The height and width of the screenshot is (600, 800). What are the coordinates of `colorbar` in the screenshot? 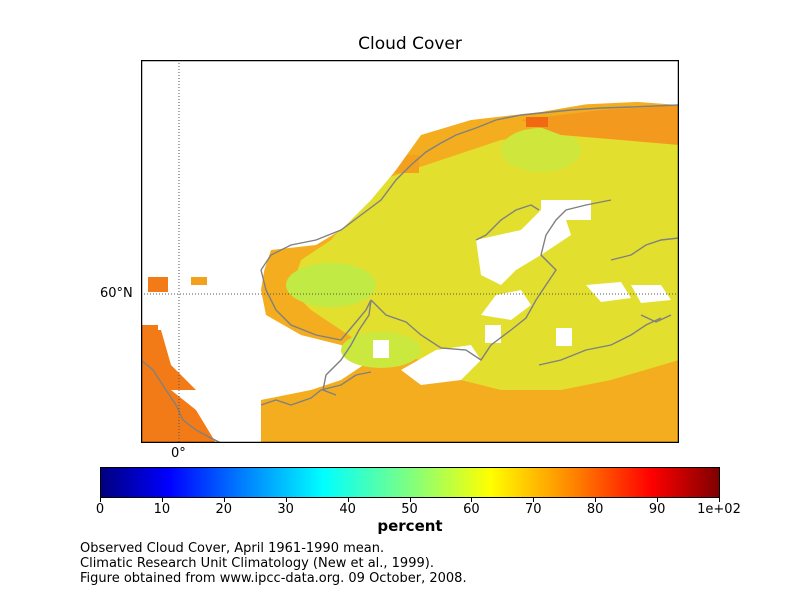 It's located at (410, 482).